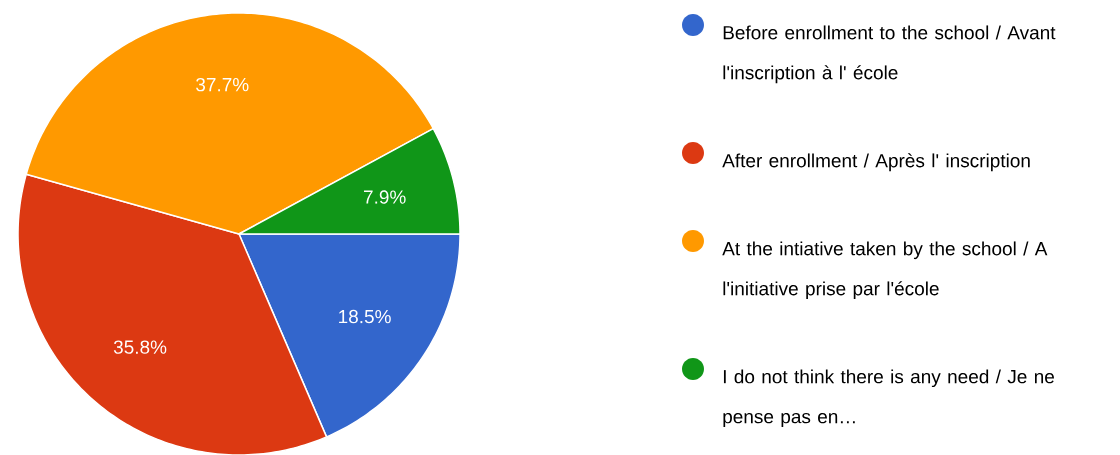 The height and width of the screenshot is (455, 1120). What do you see at coordinates (140, 347) in the screenshot?
I see `data-label: 35.8%` at bounding box center [140, 347].